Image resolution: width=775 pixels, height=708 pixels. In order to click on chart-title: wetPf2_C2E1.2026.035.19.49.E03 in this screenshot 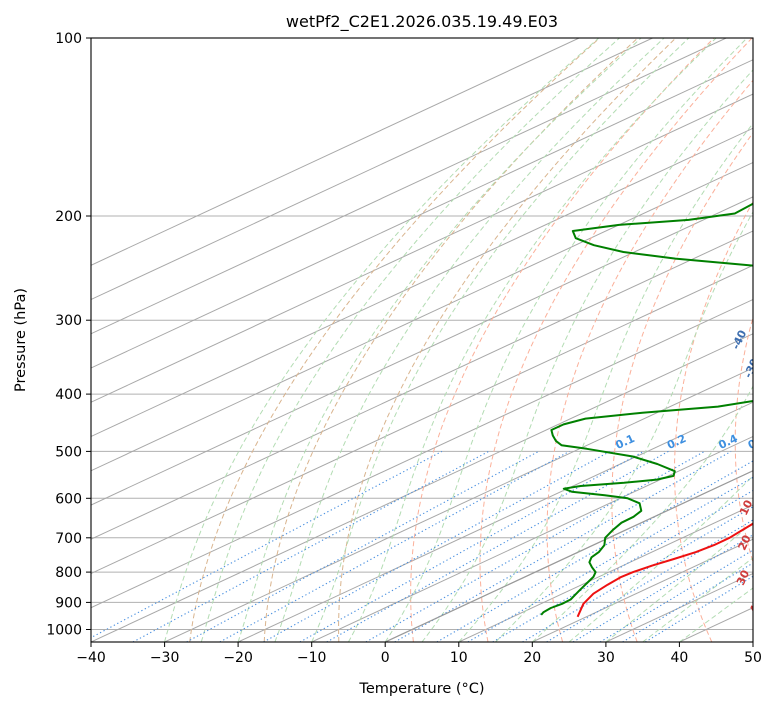, I will do `click(422, 22)`.